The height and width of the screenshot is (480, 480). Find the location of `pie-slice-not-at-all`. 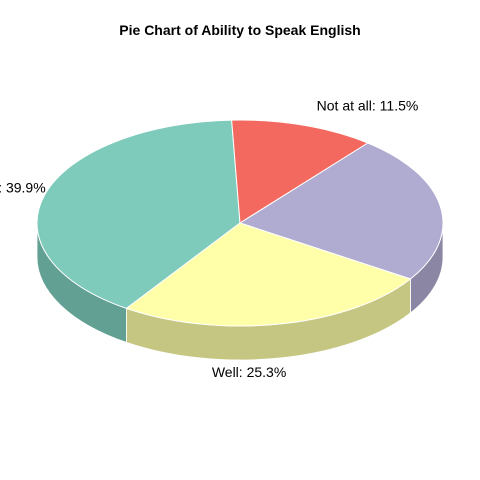

pie-slice-not-at-all is located at coordinates (300, 171).